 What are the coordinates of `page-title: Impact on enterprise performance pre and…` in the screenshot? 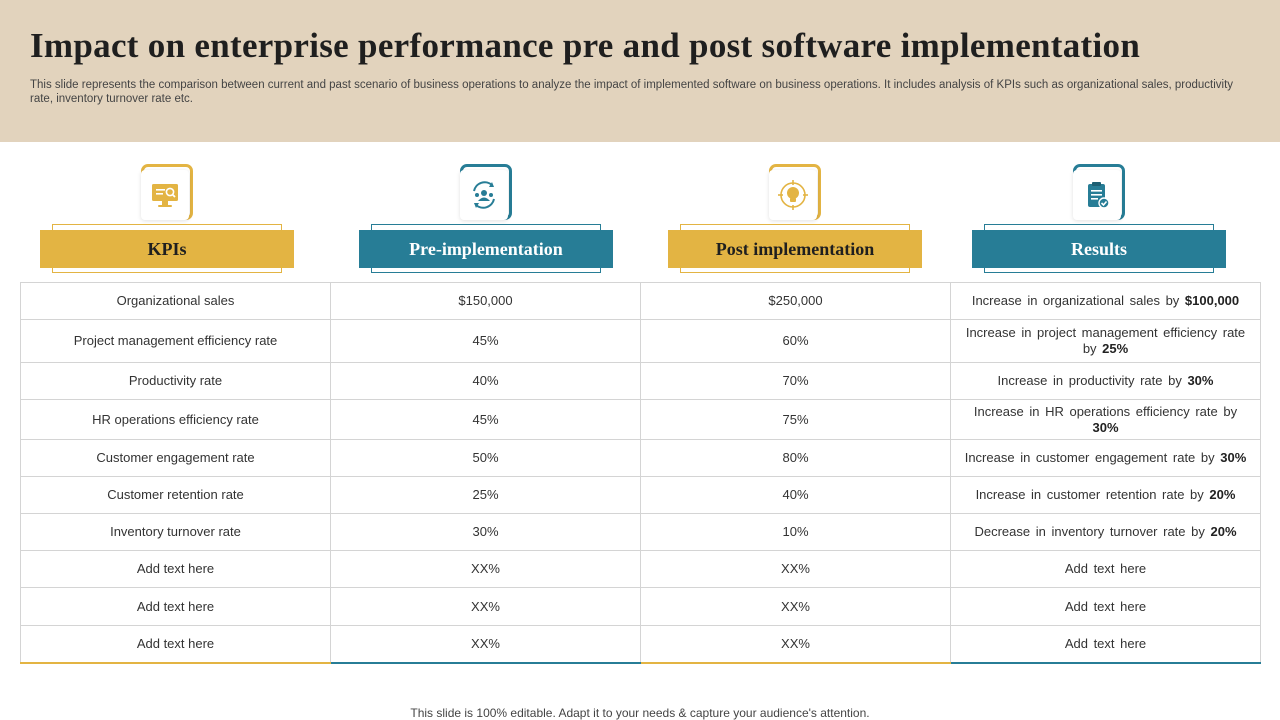 It's located at (585, 45).